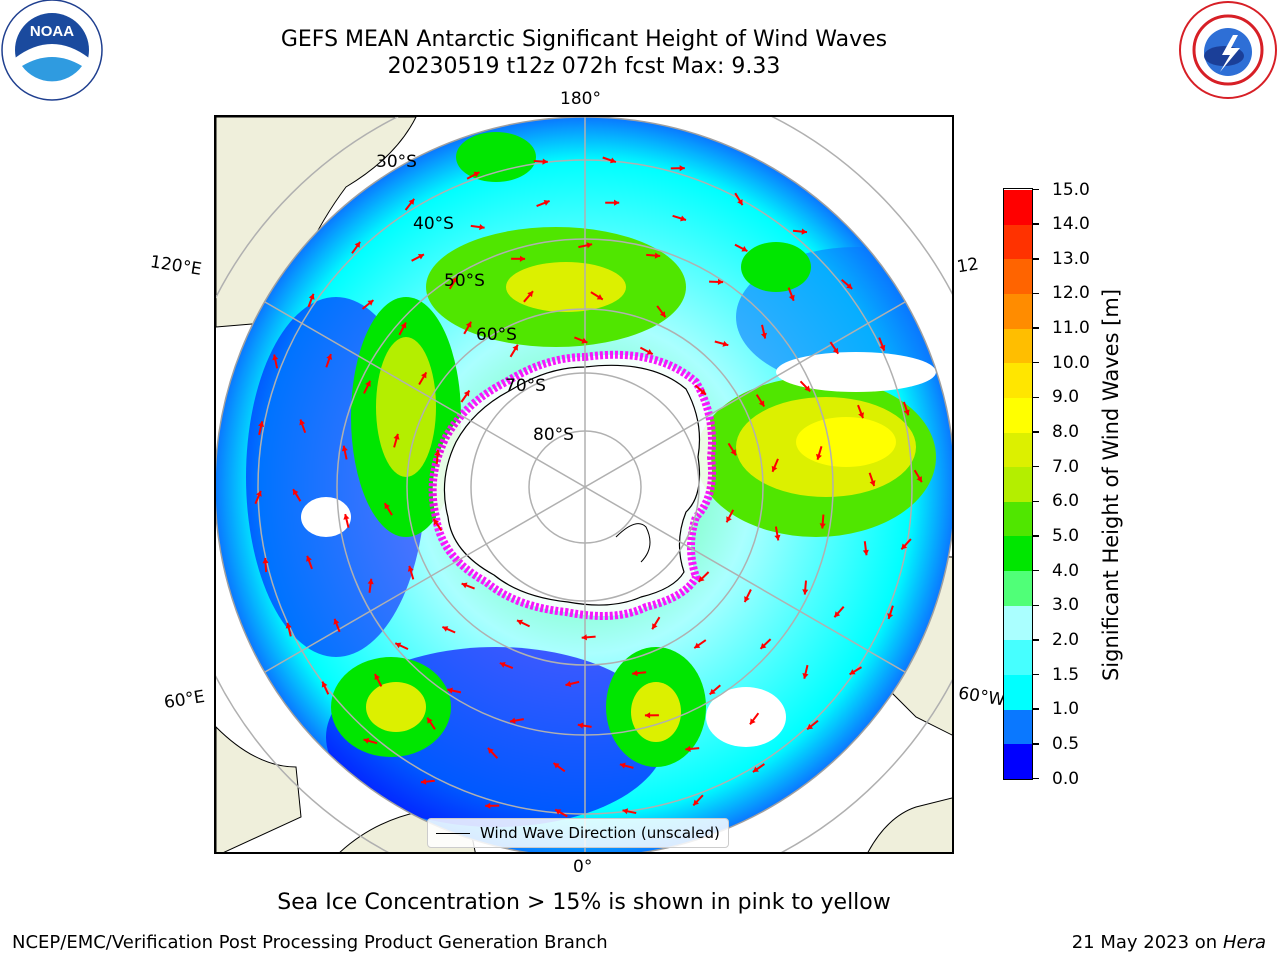  I want to click on lat-label-40s: 40°S, so click(433, 224).